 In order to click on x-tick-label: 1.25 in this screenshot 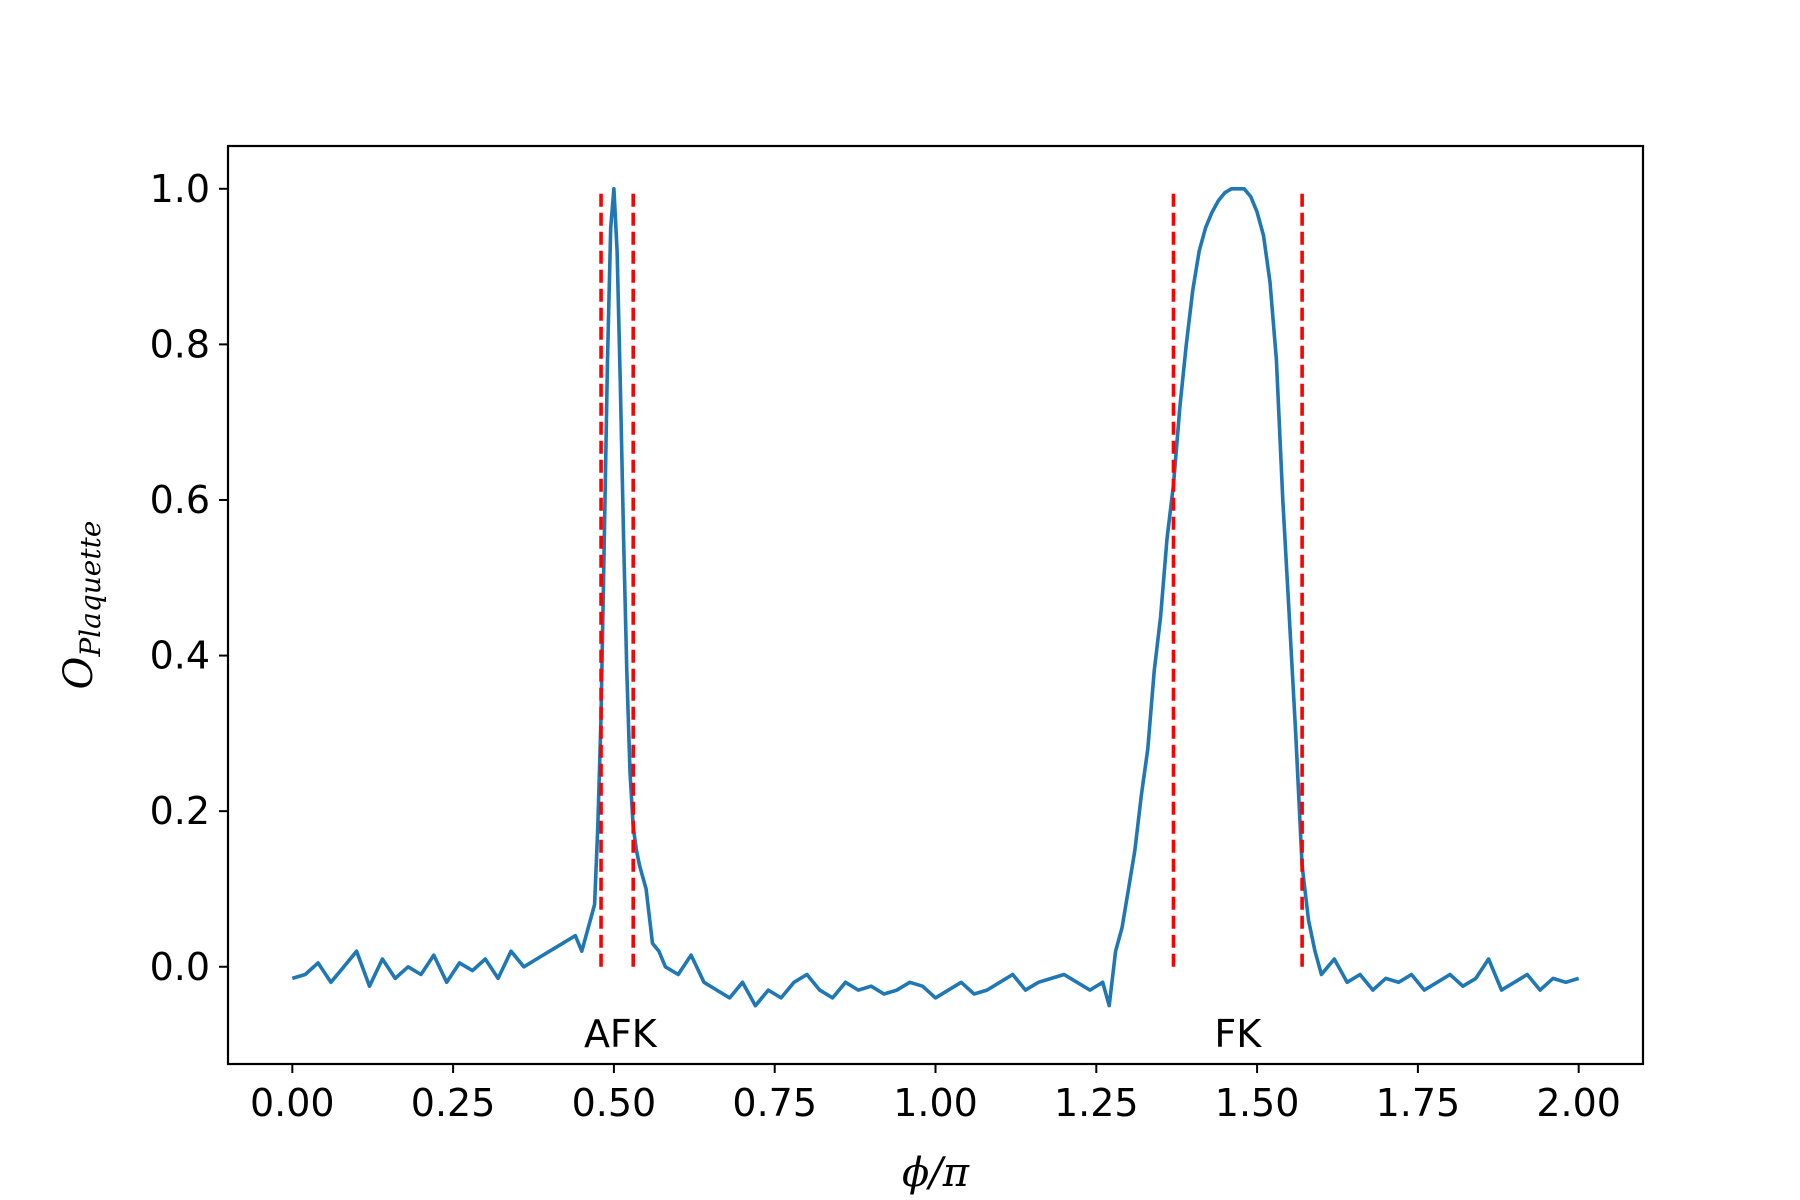, I will do `click(1096, 1103)`.